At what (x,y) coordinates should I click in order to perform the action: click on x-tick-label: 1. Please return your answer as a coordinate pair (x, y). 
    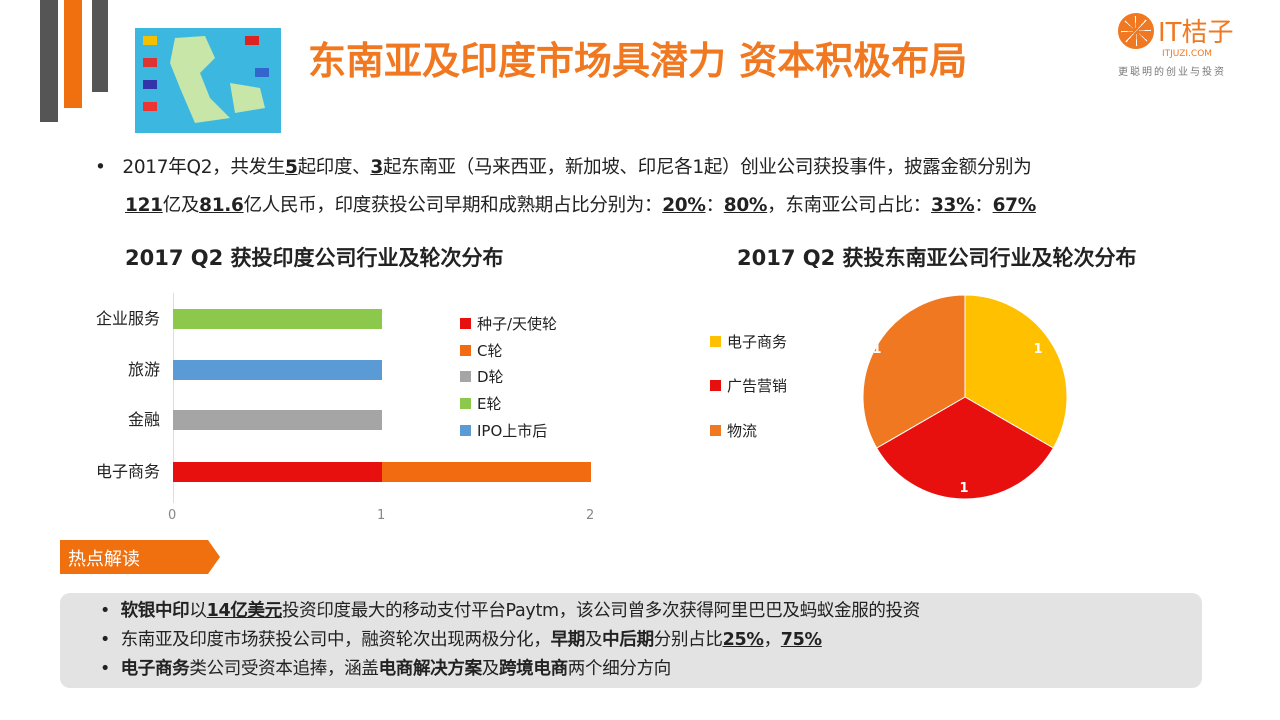
    Looking at the image, I should click on (381, 515).